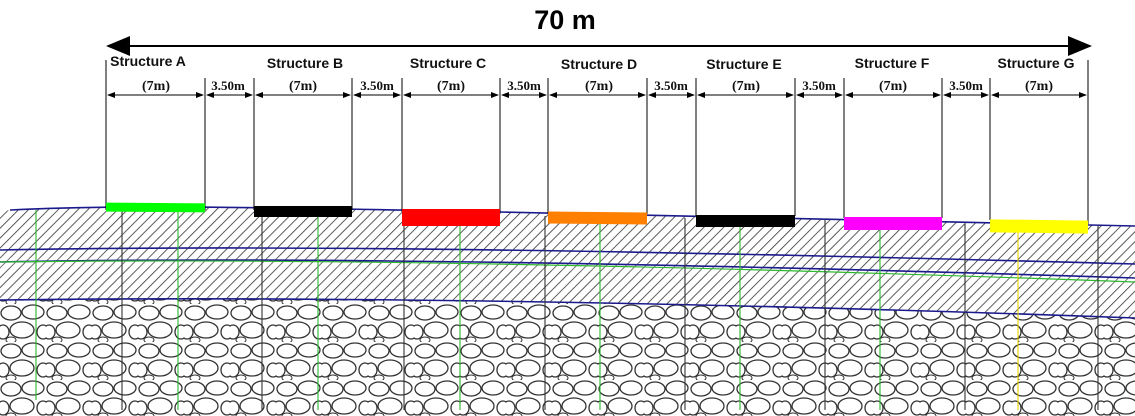 The image size is (1135, 416). Describe the element at coordinates (155, 133) in the screenshot. I see `structure-a: Structure A (7m)` at that location.